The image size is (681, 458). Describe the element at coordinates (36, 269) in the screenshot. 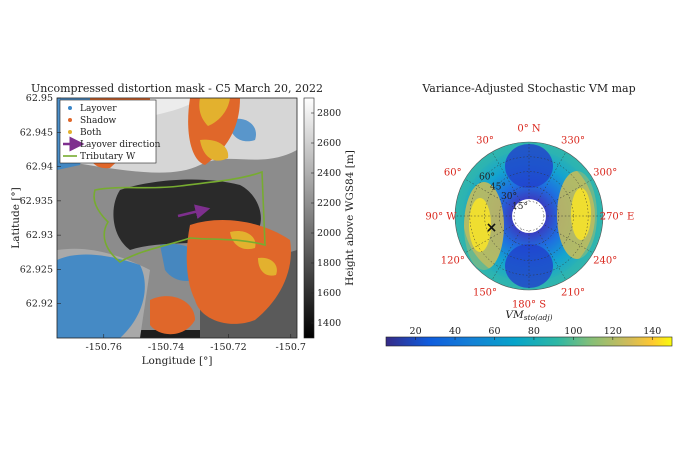

I see `y-tick-label: 62.925` at that location.